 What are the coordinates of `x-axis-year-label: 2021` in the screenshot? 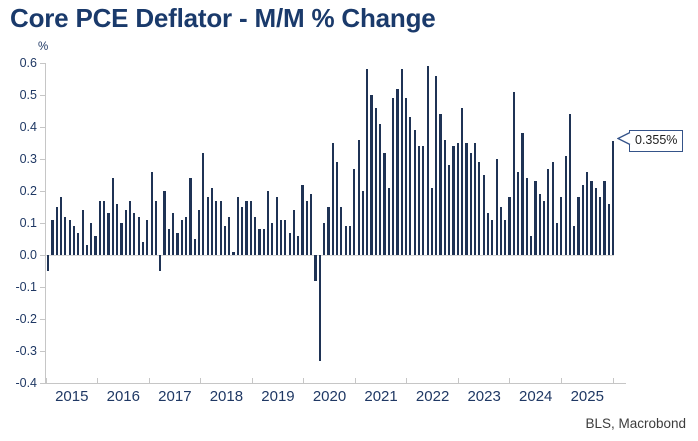 It's located at (381, 396).